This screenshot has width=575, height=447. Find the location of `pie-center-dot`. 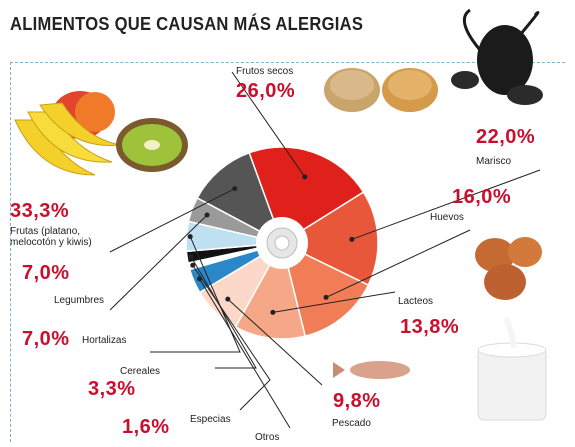

pie-center-dot is located at coordinates (282, 243).